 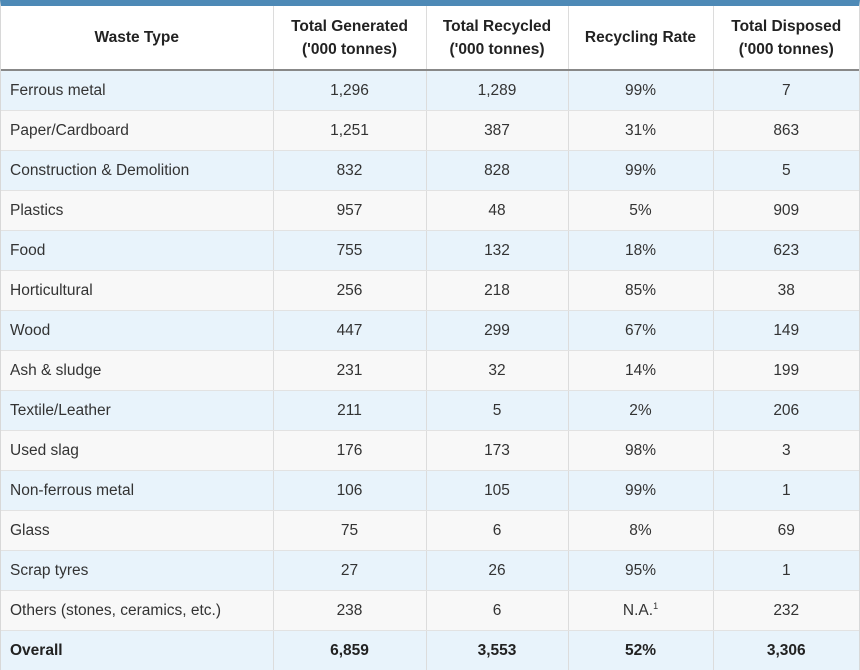 I want to click on value-cell: 6,859, so click(x=350, y=650).